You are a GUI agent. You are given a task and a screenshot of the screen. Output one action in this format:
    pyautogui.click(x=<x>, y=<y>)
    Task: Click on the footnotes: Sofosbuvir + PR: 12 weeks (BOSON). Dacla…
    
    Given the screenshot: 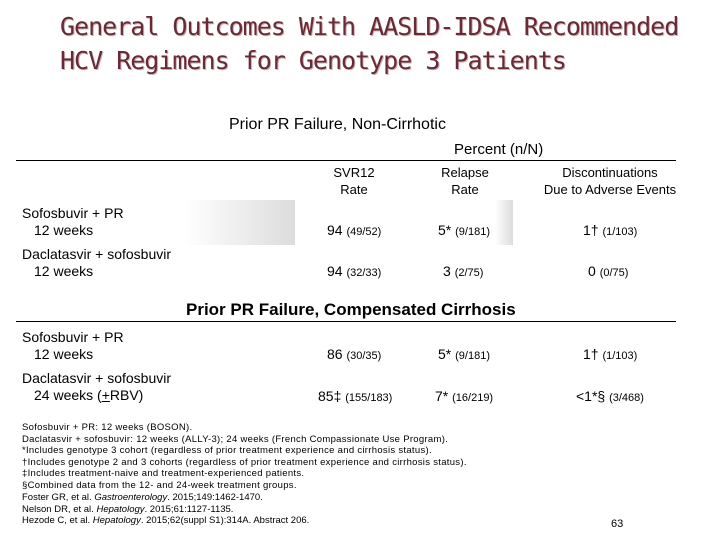 What is the action you would take?
    pyautogui.click(x=244, y=456)
    